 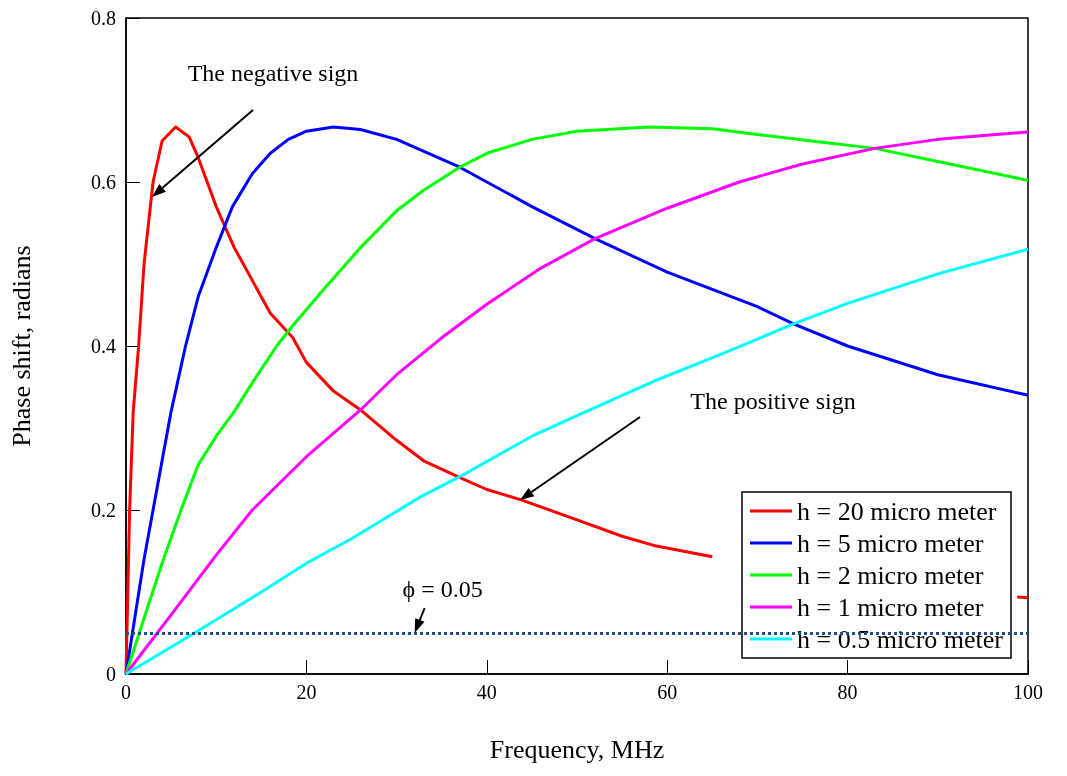 What do you see at coordinates (442, 589) in the screenshot?
I see `annotation: ϕ = 0.05` at bounding box center [442, 589].